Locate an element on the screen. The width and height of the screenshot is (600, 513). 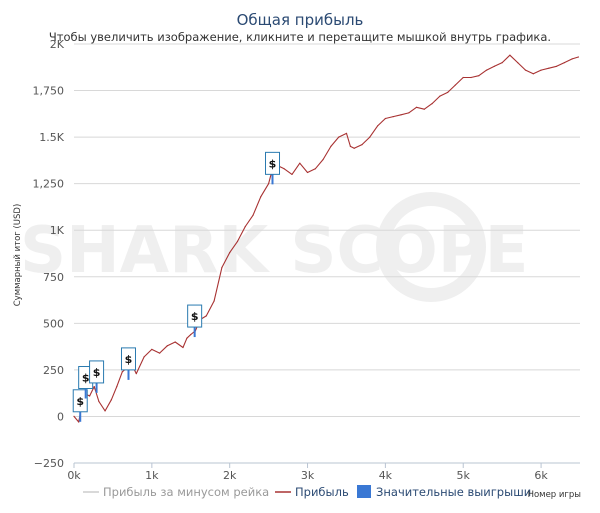
x-axis-ticks: 0k 1k 2k 3k 4k 5k 6k is located at coordinates (307, 472).